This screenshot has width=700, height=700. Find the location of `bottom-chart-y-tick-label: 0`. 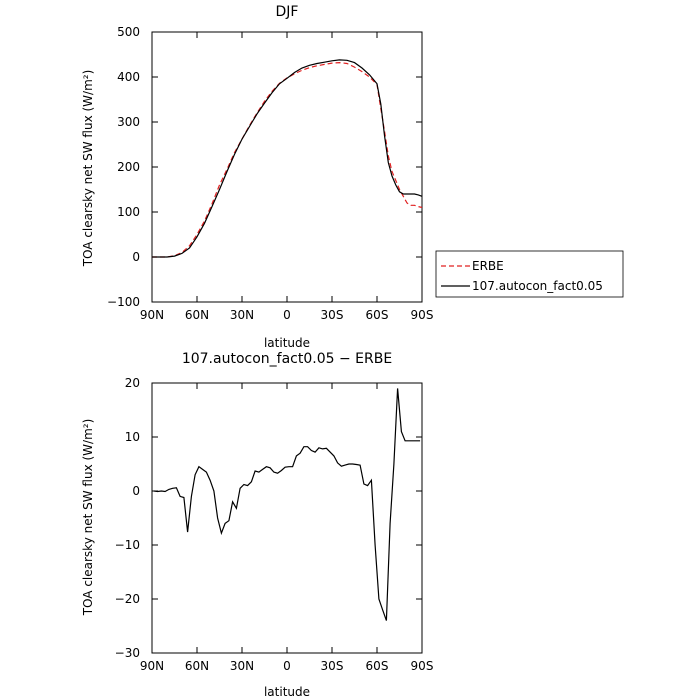

bottom-chart-y-tick-label: 0 is located at coordinates (136, 491).